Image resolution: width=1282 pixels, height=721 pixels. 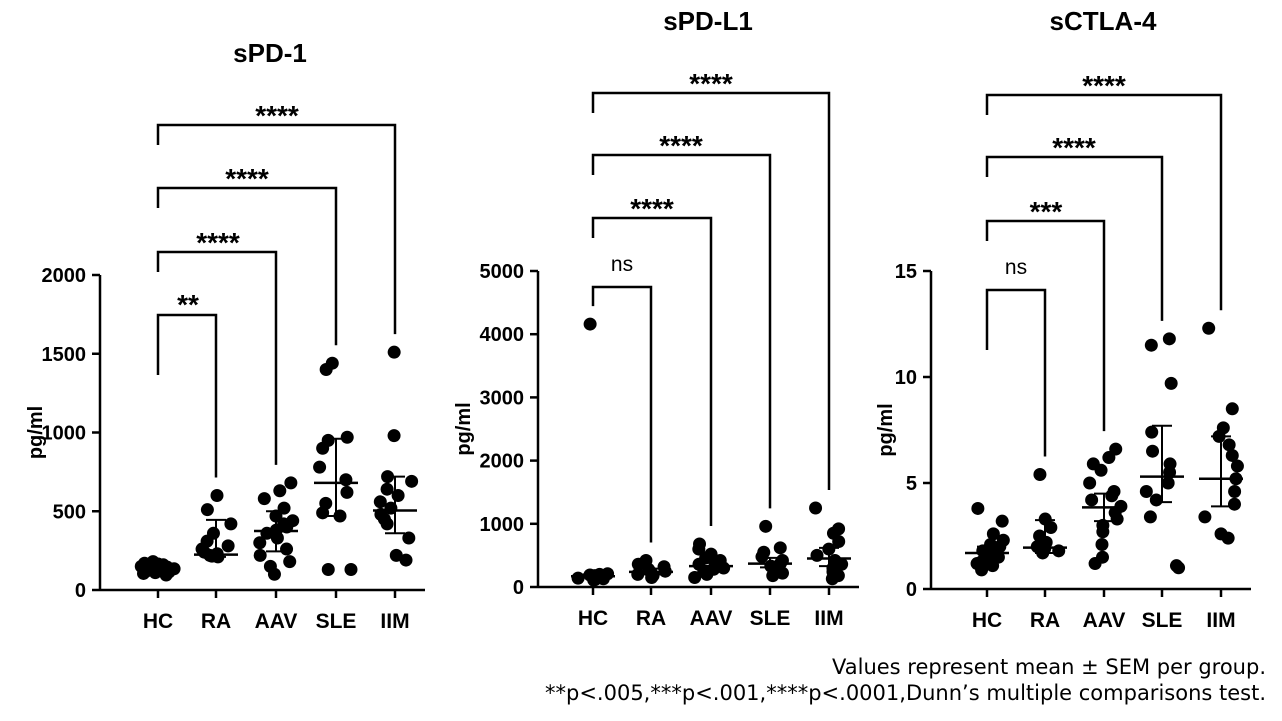 What do you see at coordinates (906, 378) in the screenshot?
I see `y-tick-label: 10` at bounding box center [906, 378].